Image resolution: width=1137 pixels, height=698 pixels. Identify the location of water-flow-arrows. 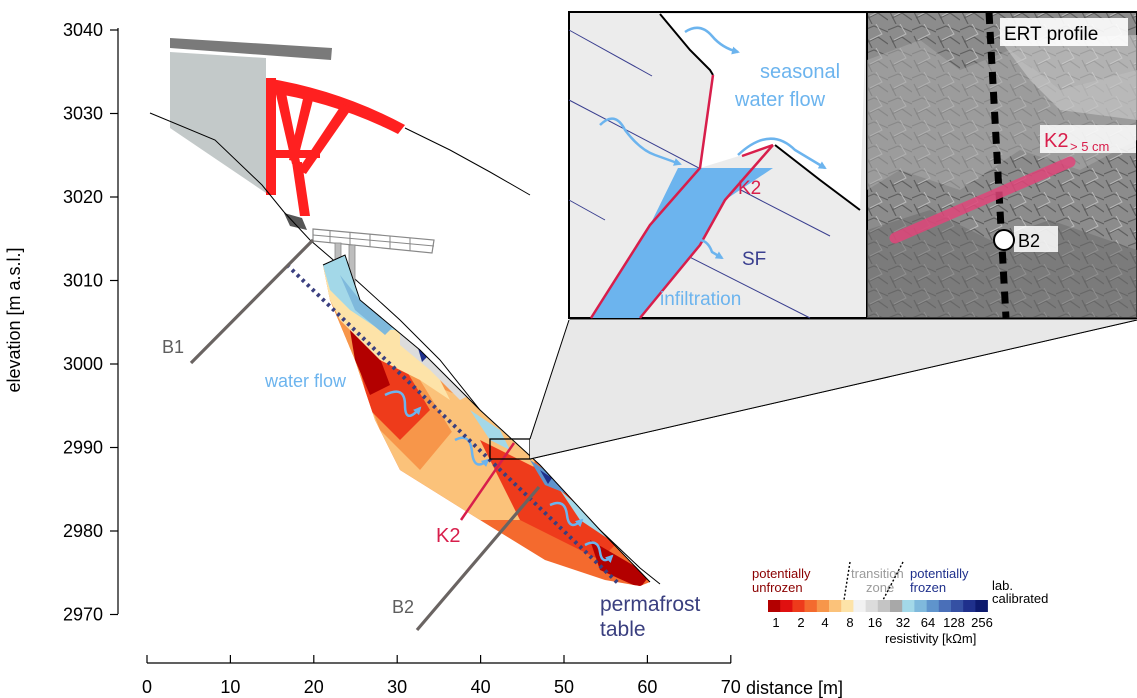
(499, 477).